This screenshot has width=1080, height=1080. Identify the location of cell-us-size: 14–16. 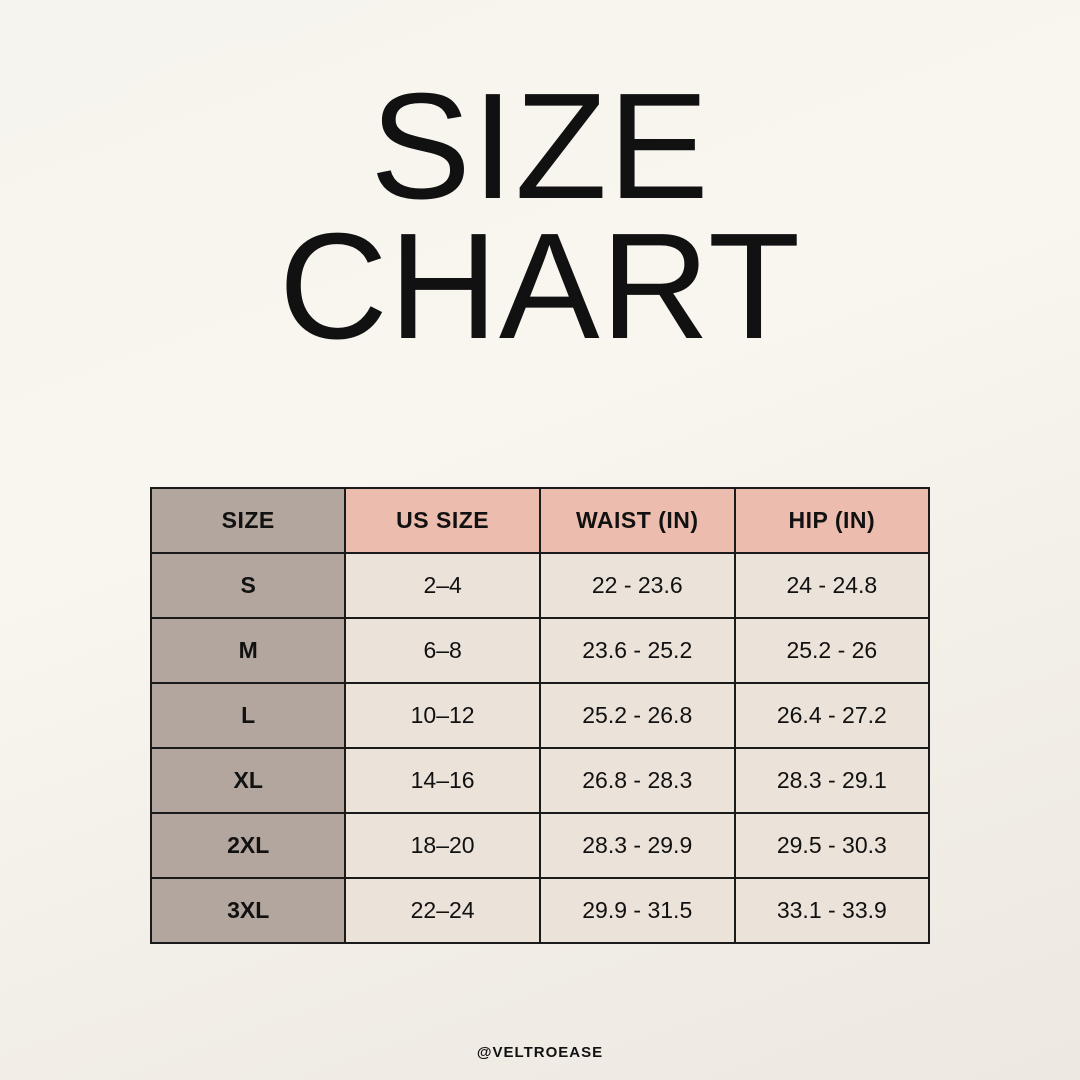
(442, 780).